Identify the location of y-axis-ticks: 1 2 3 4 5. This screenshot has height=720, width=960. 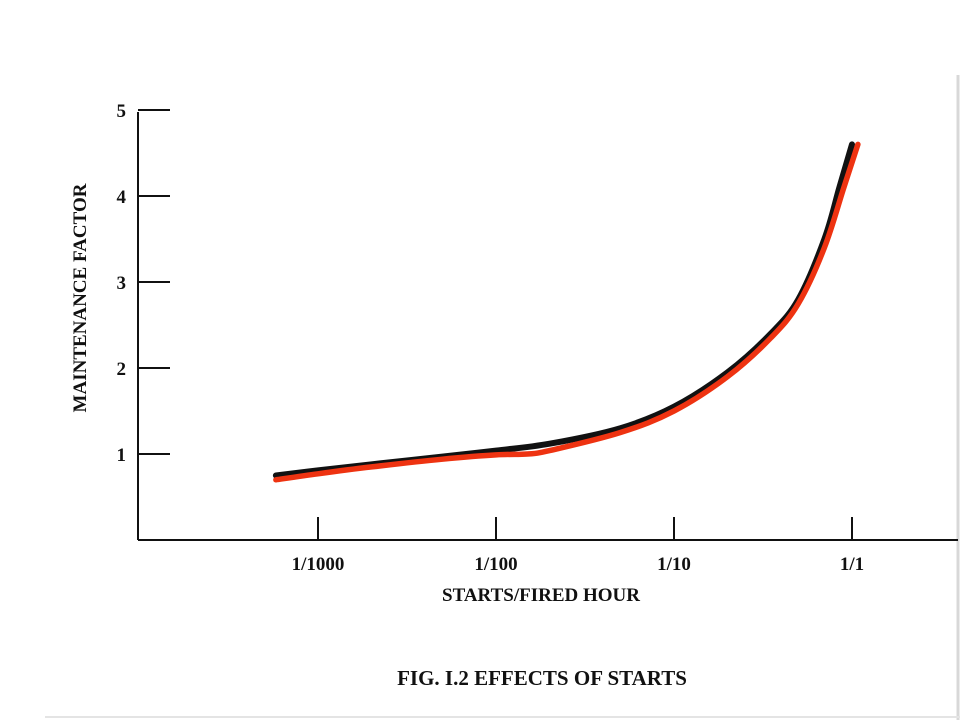
(143, 283).